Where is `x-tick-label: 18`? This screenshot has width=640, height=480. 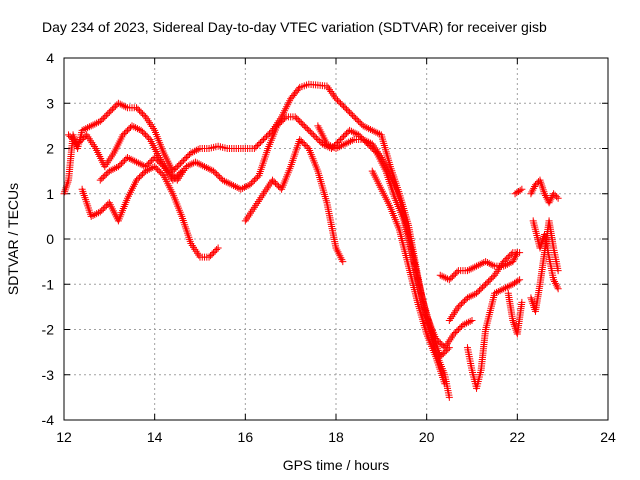 x-tick-label: 18 is located at coordinates (336, 437).